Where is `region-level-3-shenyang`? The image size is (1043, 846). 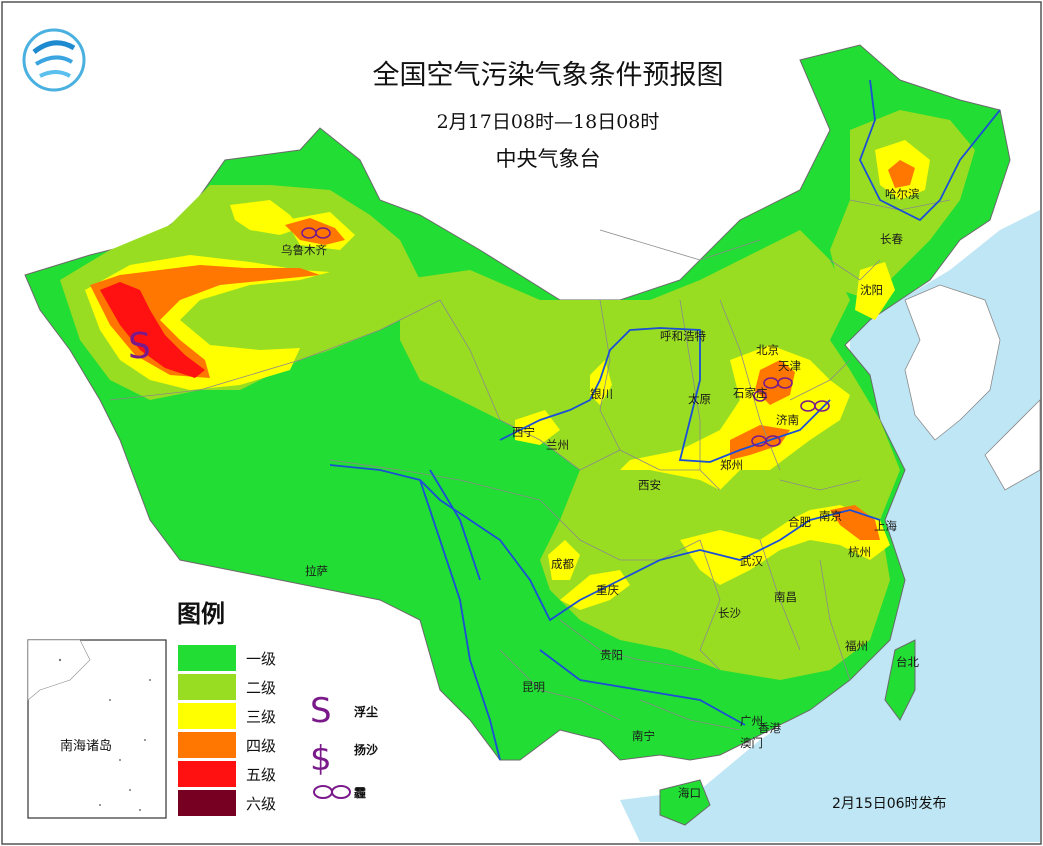
region-level-3-shenyang is located at coordinates (875, 291).